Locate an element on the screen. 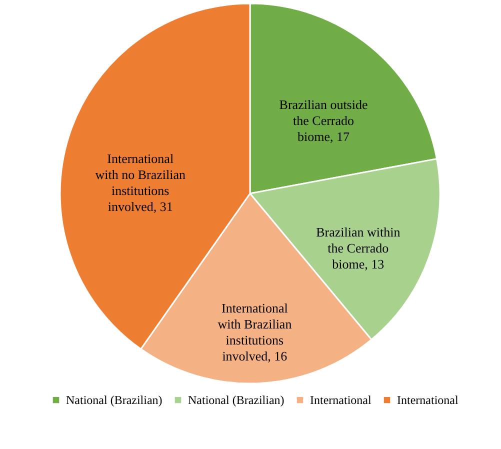 The width and height of the screenshot is (501, 449). data-label: International with Brazilian institutions involved, 16 is located at coordinates (255, 332).